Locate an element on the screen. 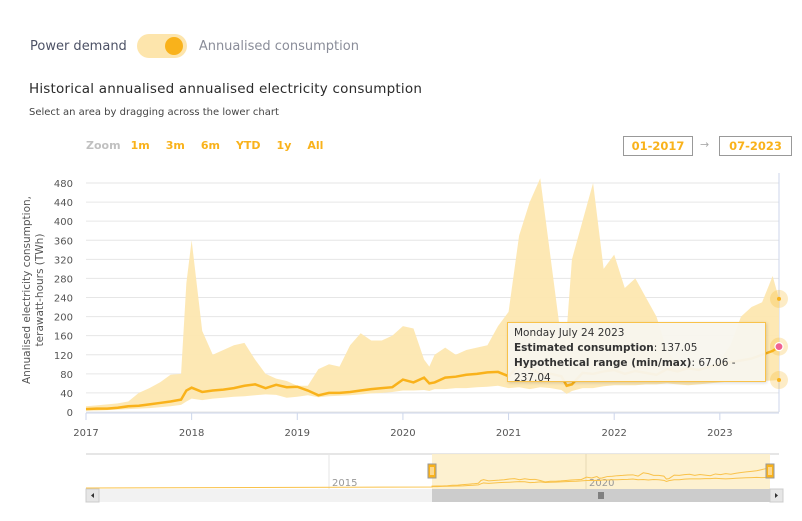 The image size is (802, 521). tooltip-estimate-value: 137.05 is located at coordinates (679, 348).